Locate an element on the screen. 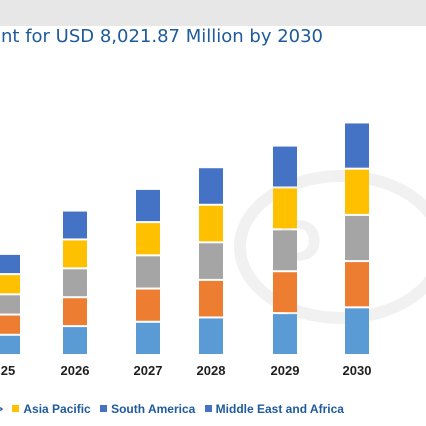 This screenshot has height=426, width=426. x-tick-label: 2026 is located at coordinates (75, 370).